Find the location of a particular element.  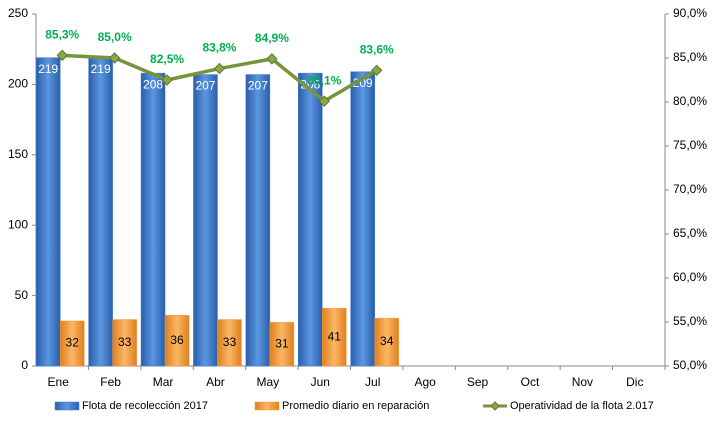

x-tick-label: Jun is located at coordinates (320, 382).